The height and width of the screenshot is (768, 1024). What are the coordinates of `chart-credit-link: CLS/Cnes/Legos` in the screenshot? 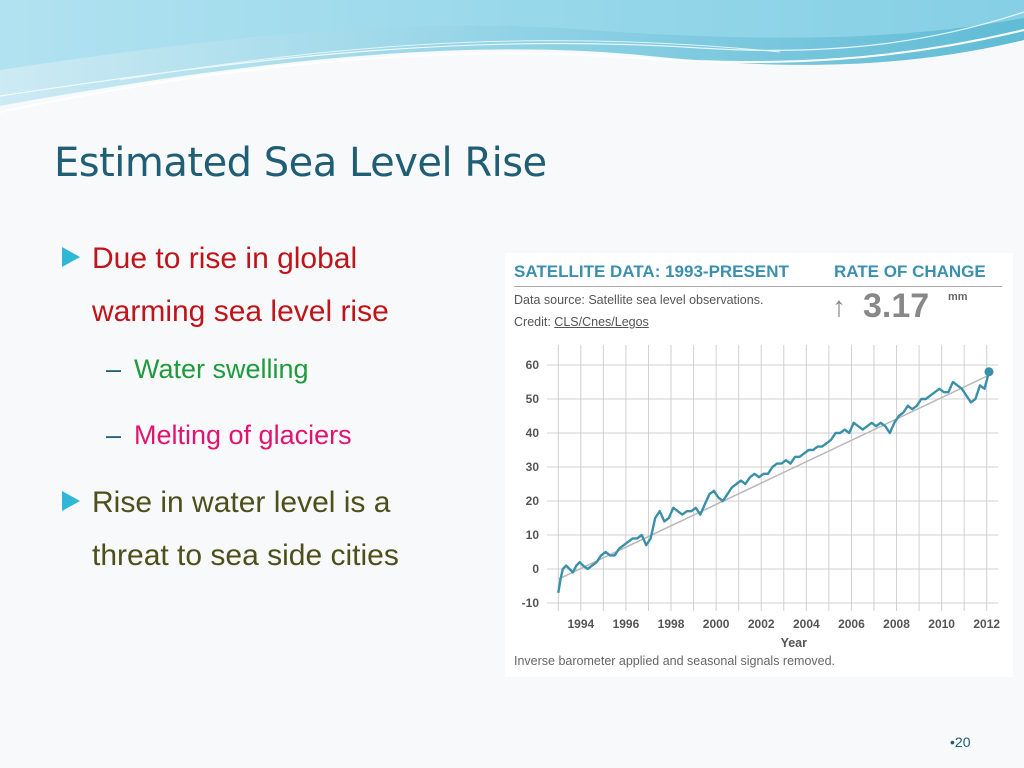 It's located at (601, 322).